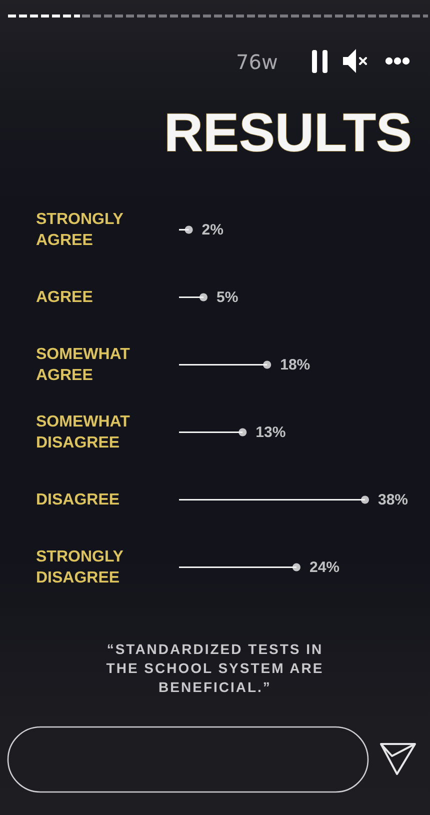 This screenshot has width=430, height=815. I want to click on chart-title: RESULTS, so click(288, 133).